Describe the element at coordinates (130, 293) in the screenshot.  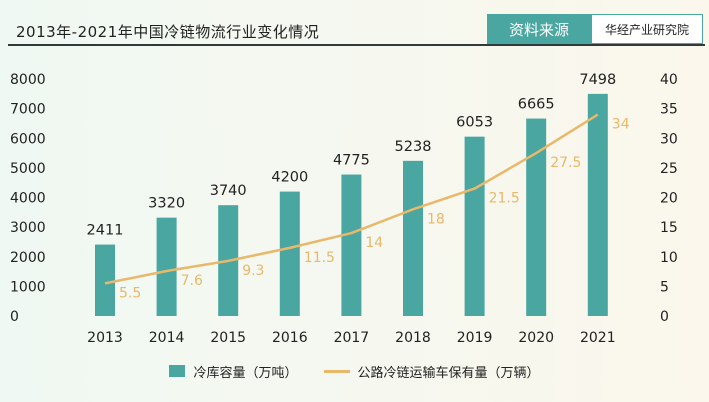
I see `line-value-label: 5.5` at that location.